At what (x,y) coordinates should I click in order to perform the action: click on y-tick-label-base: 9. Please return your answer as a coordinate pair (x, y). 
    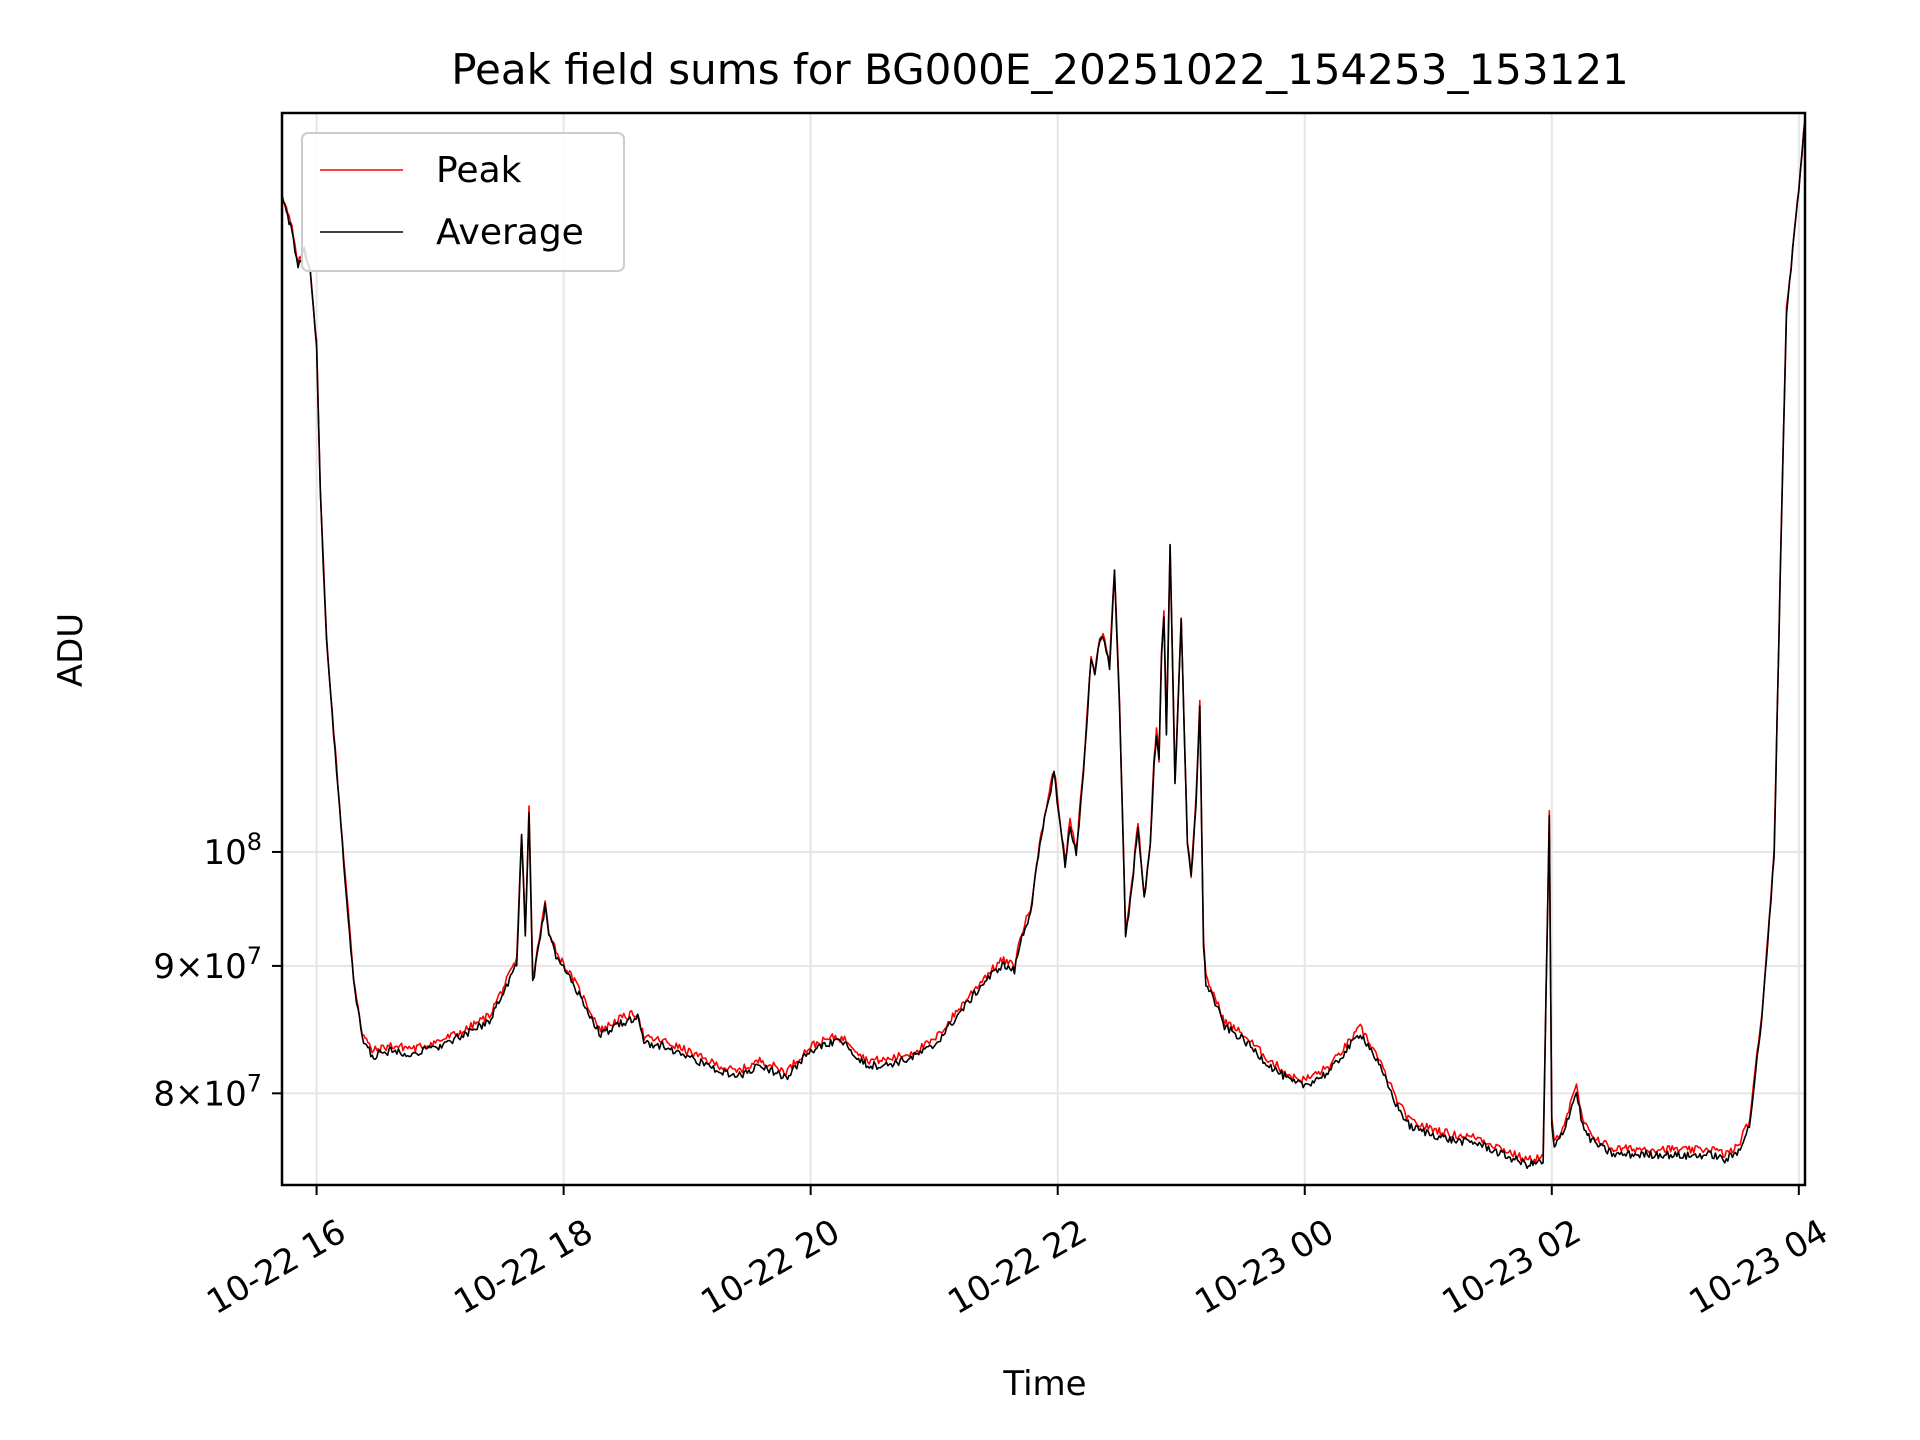
    Looking at the image, I should click on (164, 967).